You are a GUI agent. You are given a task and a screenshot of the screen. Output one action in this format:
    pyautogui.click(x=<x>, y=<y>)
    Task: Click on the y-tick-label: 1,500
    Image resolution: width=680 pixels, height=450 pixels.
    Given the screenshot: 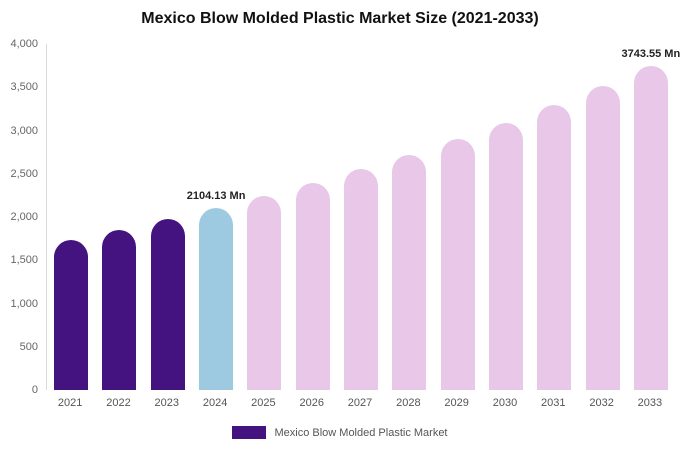 What is the action you would take?
    pyautogui.click(x=24, y=260)
    